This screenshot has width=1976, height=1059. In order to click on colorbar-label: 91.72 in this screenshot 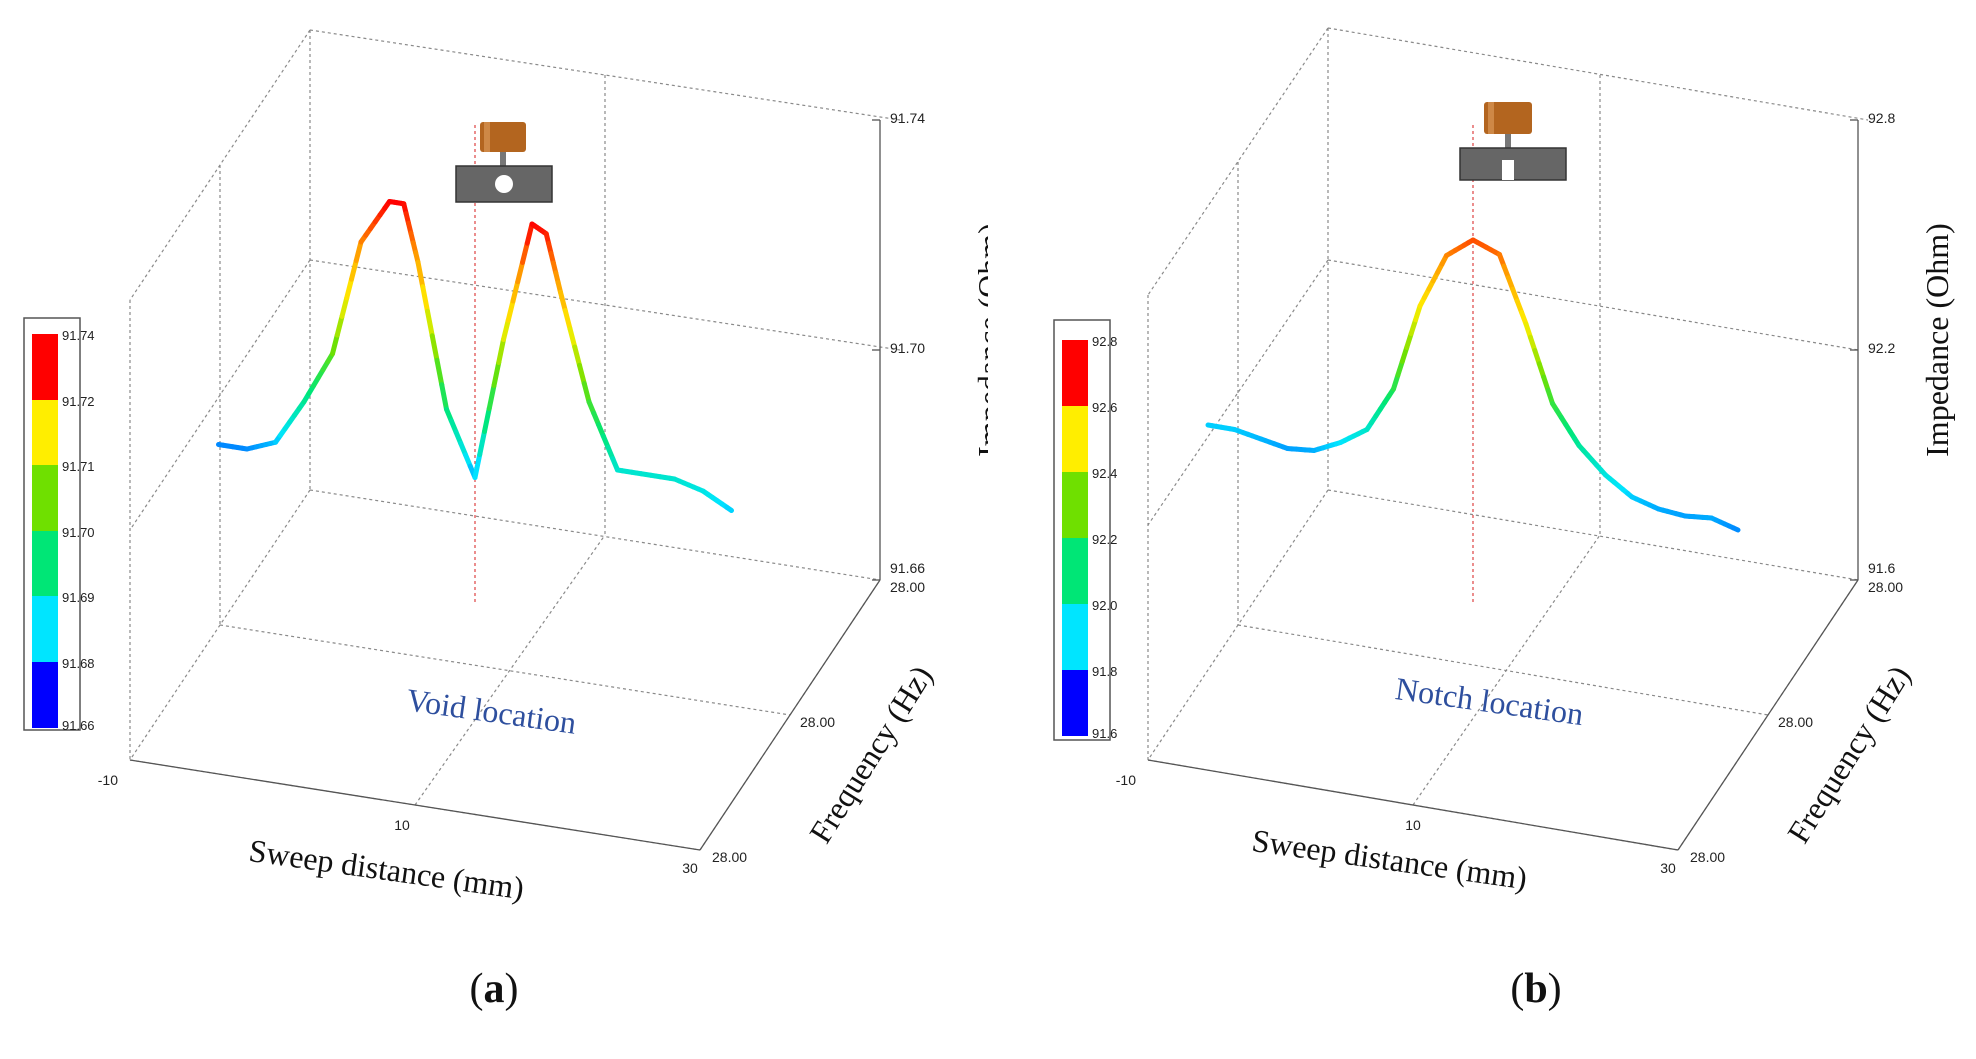, I will do `click(78, 401)`.